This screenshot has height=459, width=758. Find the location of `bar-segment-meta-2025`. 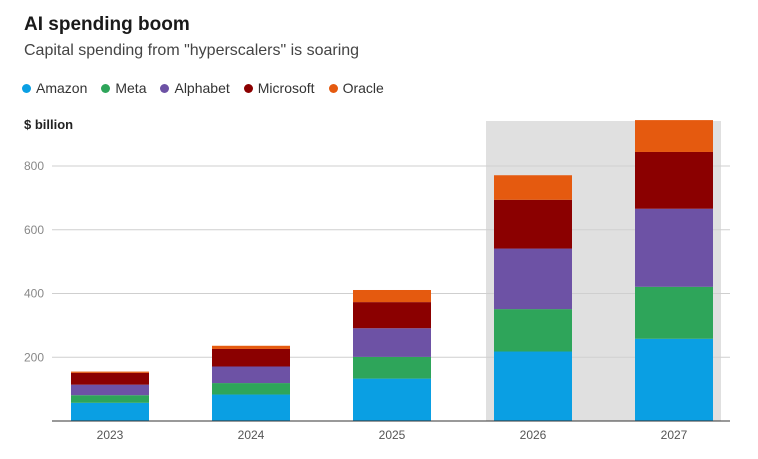

bar-segment-meta-2025 is located at coordinates (392, 367).